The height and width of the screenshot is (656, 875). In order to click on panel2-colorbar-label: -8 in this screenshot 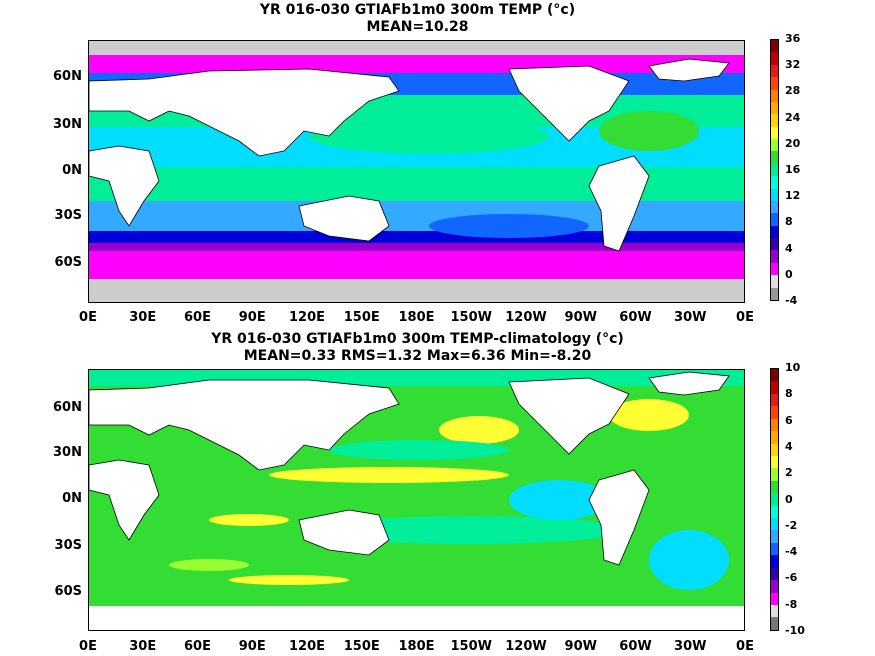, I will do `click(791, 604)`.